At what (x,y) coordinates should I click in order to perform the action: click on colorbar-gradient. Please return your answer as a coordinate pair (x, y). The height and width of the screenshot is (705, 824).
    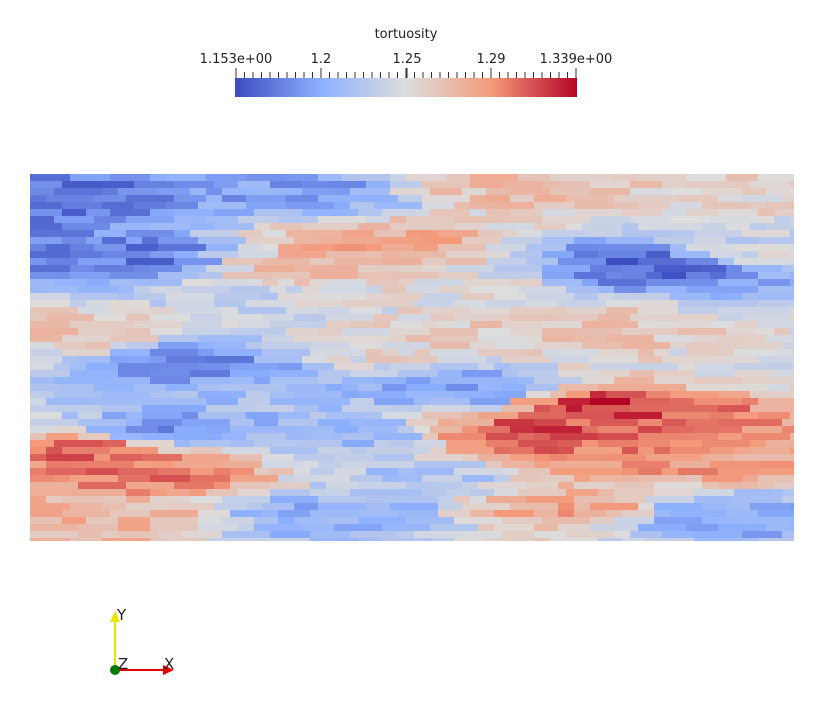
    Looking at the image, I should click on (406, 87).